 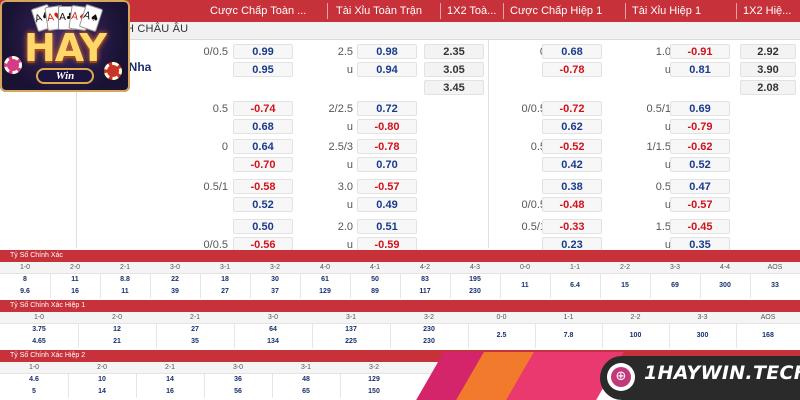 What do you see at coordinates (387, 226) in the screenshot?
I see `odds-cell: 0.51` at bounding box center [387, 226].